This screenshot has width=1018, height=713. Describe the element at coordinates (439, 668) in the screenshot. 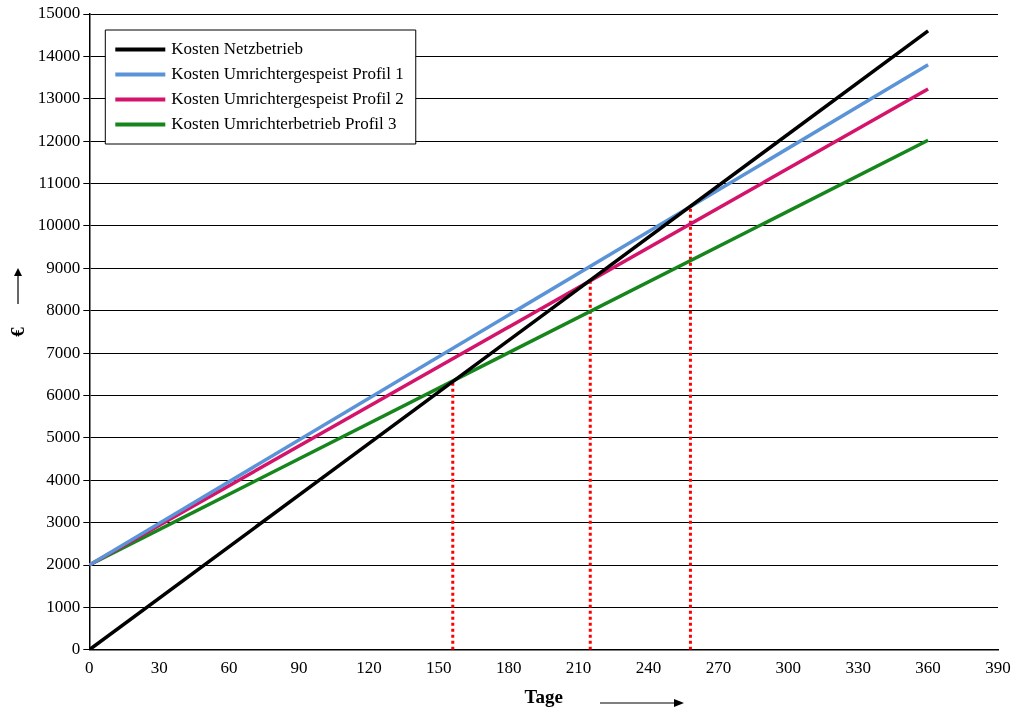

I see `x-tick-label: 150` at that location.